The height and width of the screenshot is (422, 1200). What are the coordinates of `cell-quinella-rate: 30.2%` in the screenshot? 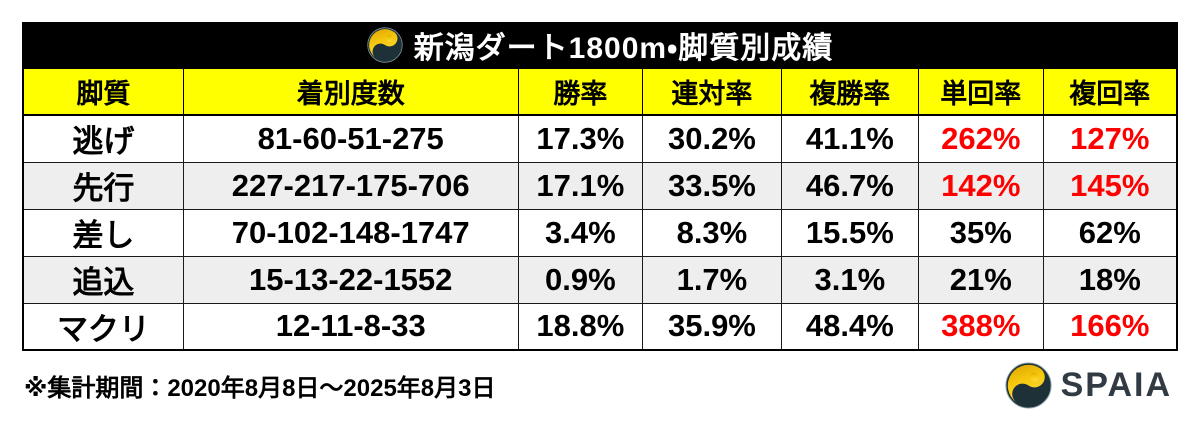 It's located at (712, 138).